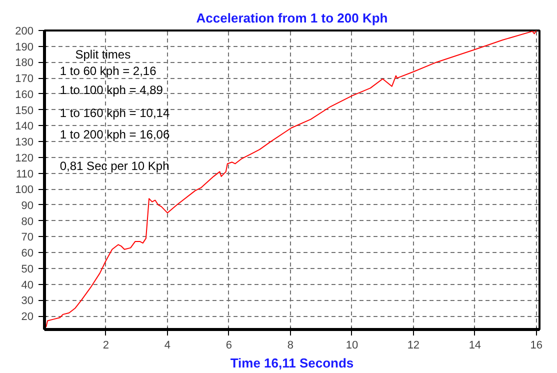 The image size is (557, 373). I want to click on y-tick-label: 120, so click(24, 158).